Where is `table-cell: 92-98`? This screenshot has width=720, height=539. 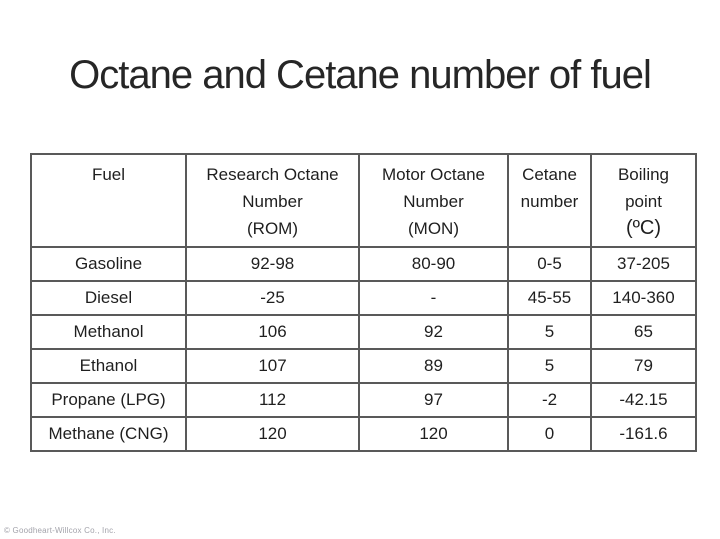 table-cell: 92-98 is located at coordinates (272, 264).